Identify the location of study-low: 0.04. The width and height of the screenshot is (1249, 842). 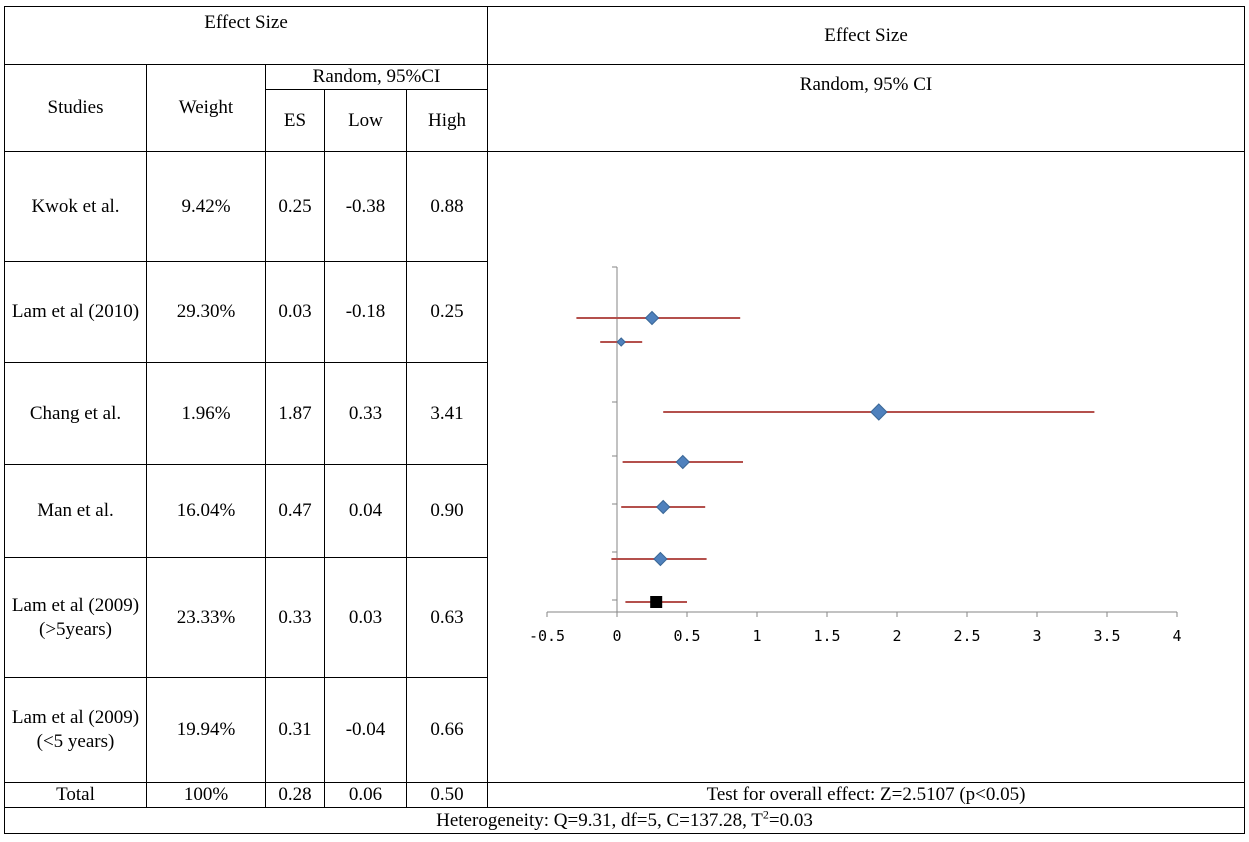
(365, 511).